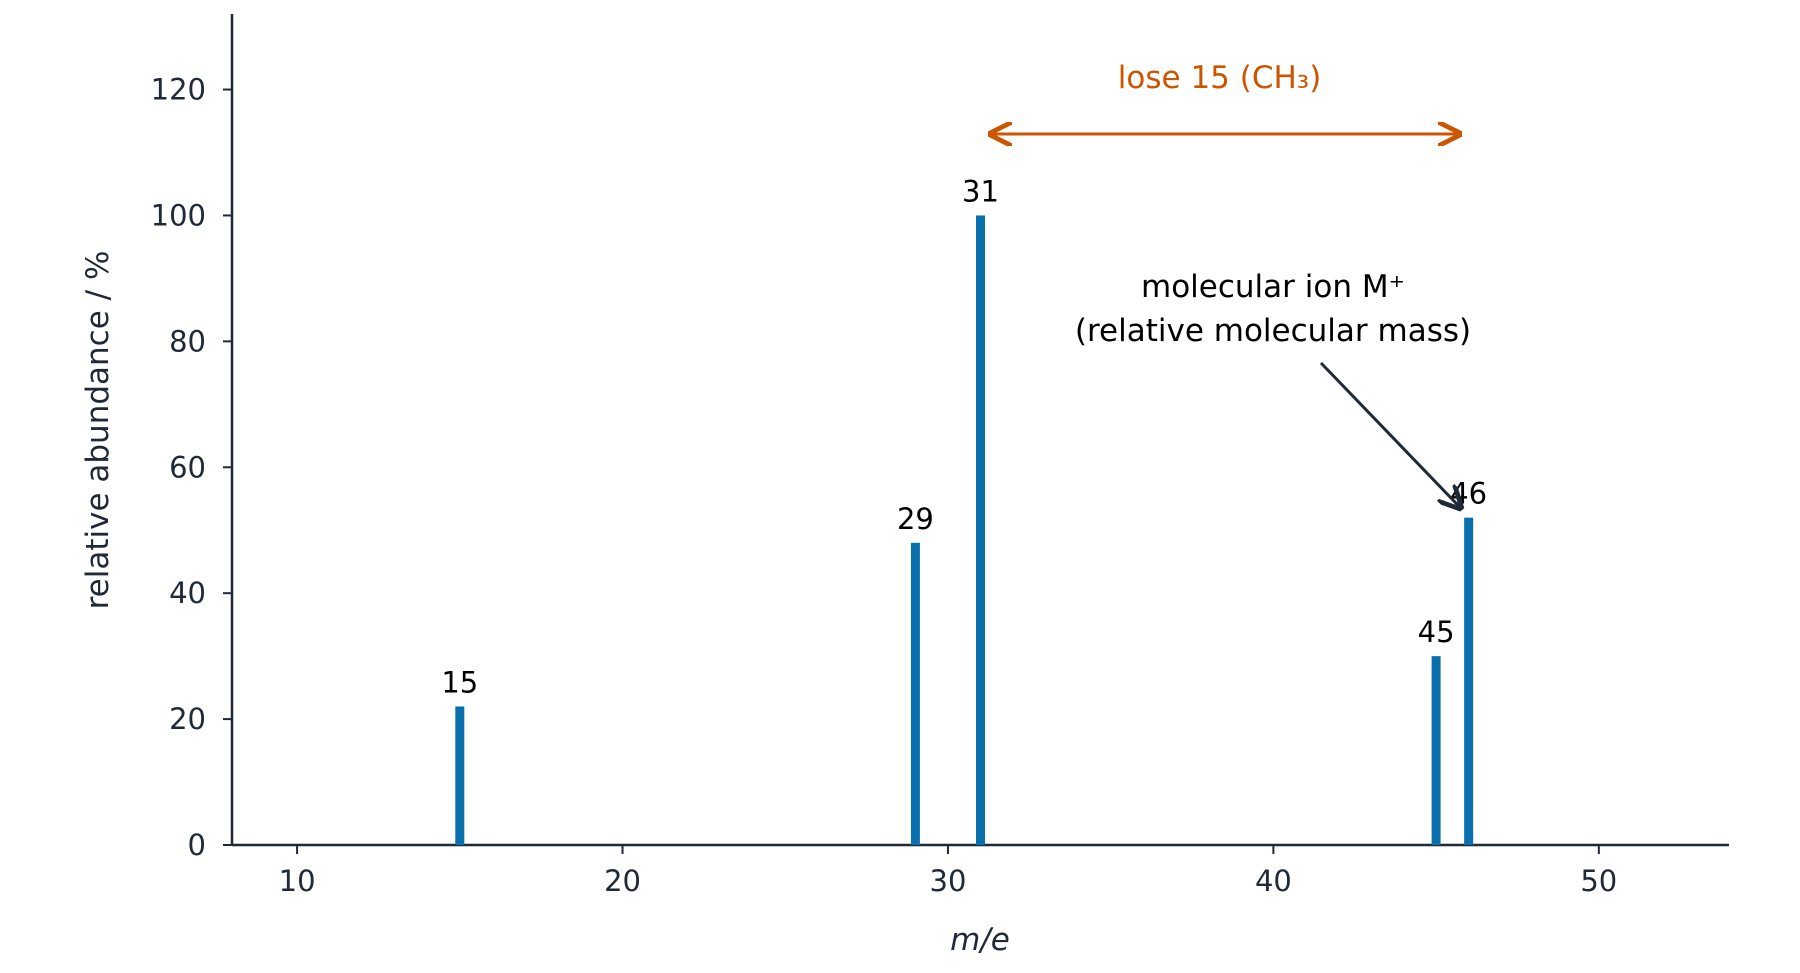 This screenshot has width=1800, height=973. Describe the element at coordinates (1273, 881) in the screenshot. I see `x-tick-label: 40` at that location.